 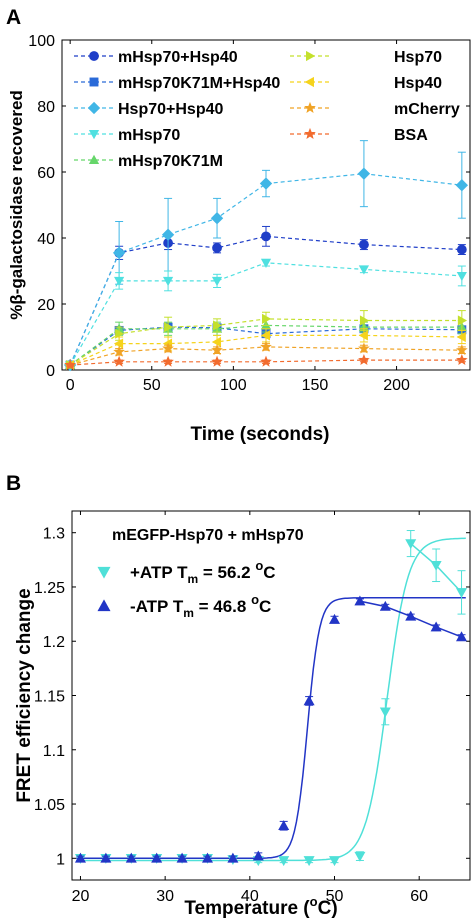 I want to click on y-tick-label: 1, so click(x=60, y=859).